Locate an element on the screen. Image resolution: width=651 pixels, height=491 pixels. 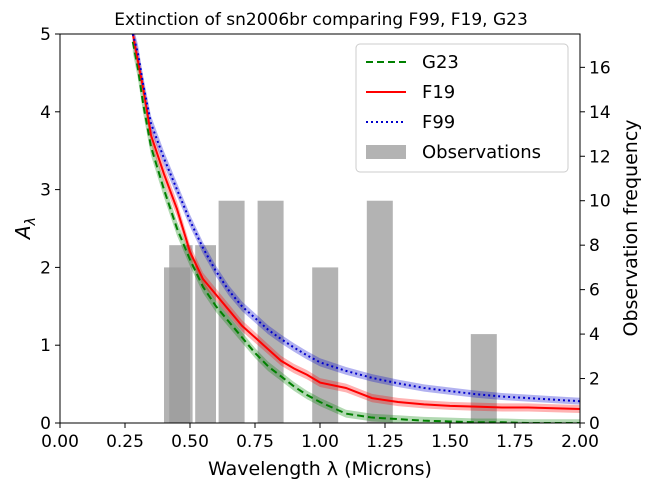
y-axis-label: Aλ is located at coordinates (25, 229).